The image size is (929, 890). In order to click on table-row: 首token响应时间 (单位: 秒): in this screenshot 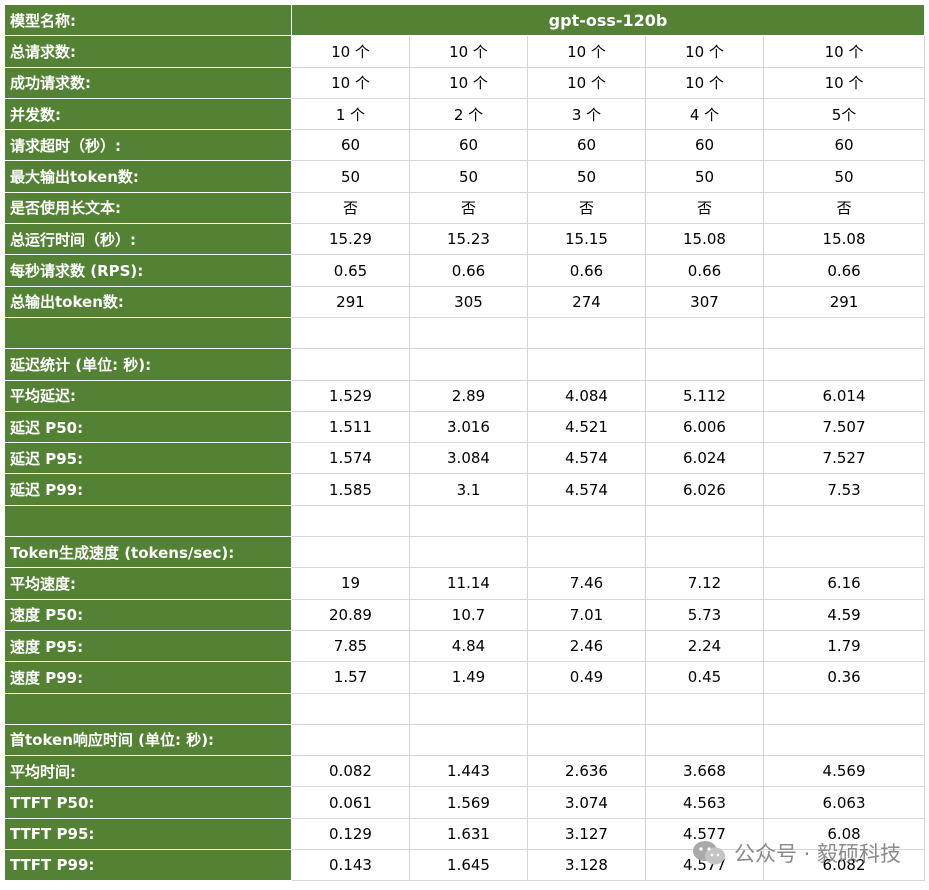, I will do `click(465, 740)`.